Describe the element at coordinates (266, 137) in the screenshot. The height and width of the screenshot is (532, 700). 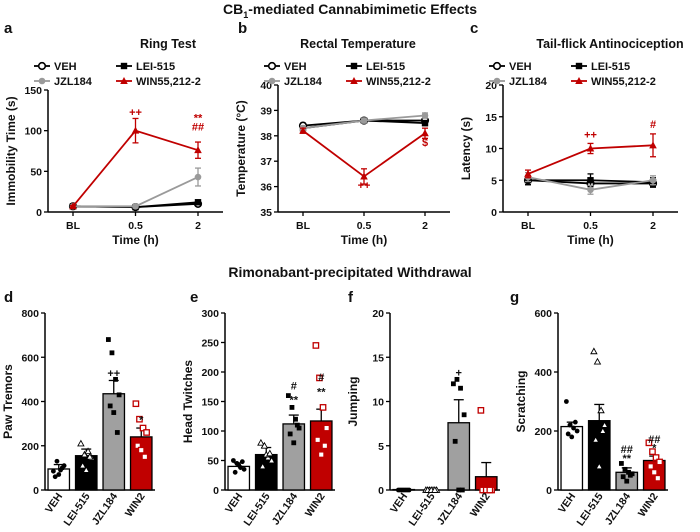
I see `y-tick-label: 38` at that location.